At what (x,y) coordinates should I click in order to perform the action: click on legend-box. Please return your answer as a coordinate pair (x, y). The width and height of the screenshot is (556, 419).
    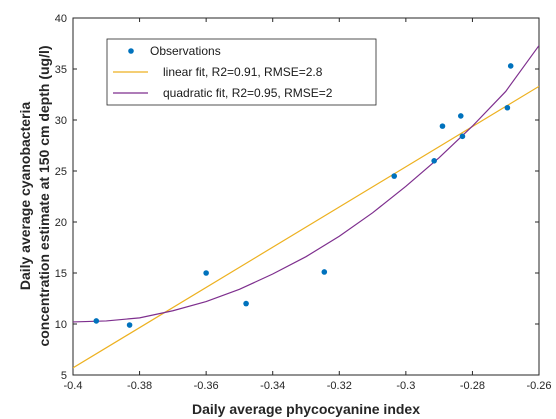
    Looking at the image, I should click on (241, 72).